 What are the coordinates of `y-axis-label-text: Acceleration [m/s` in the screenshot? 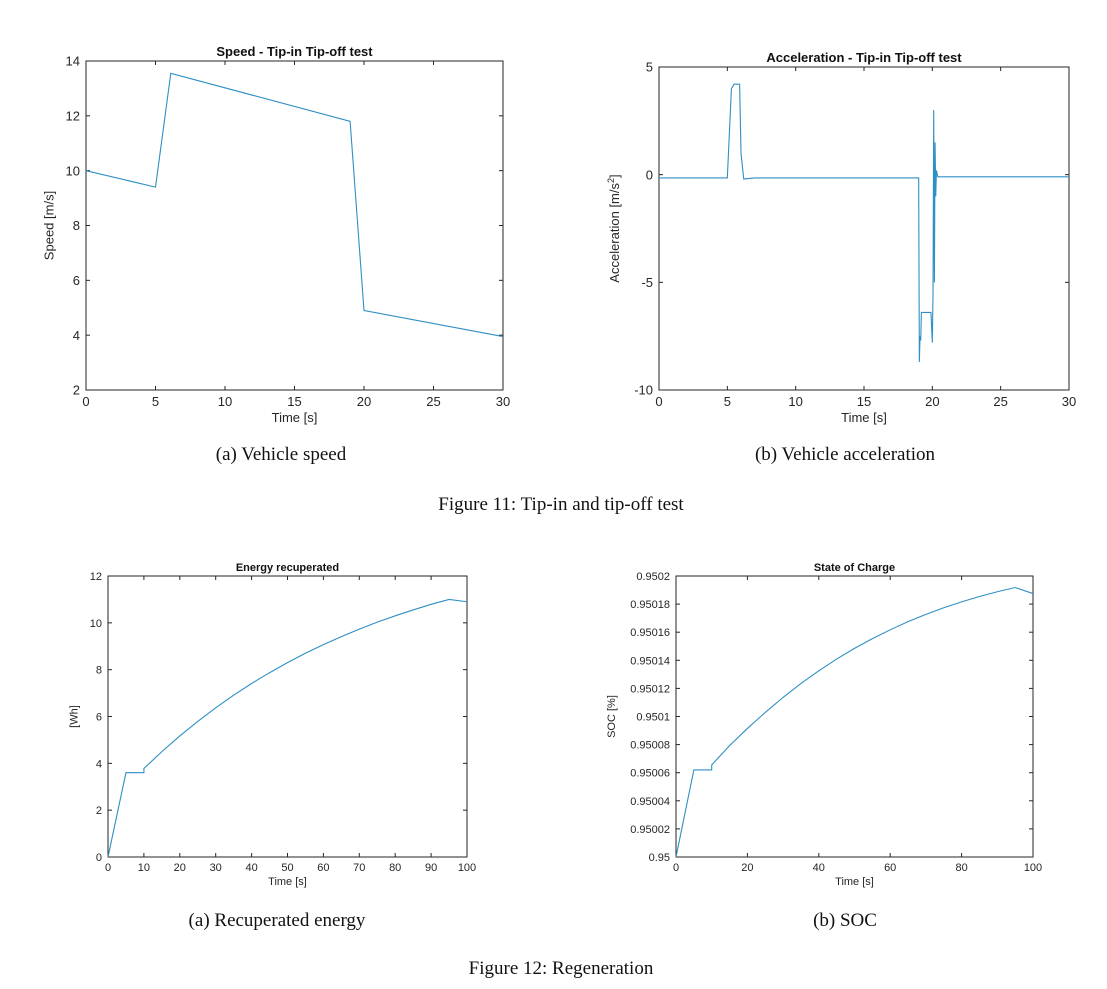 It's located at (614, 232).